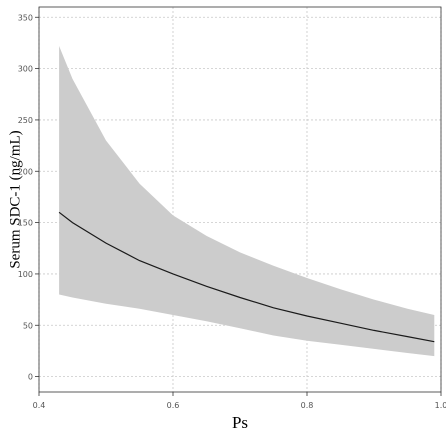 The width and height of the screenshot is (446, 434). I want to click on y-tick-label: 350, so click(25, 17).